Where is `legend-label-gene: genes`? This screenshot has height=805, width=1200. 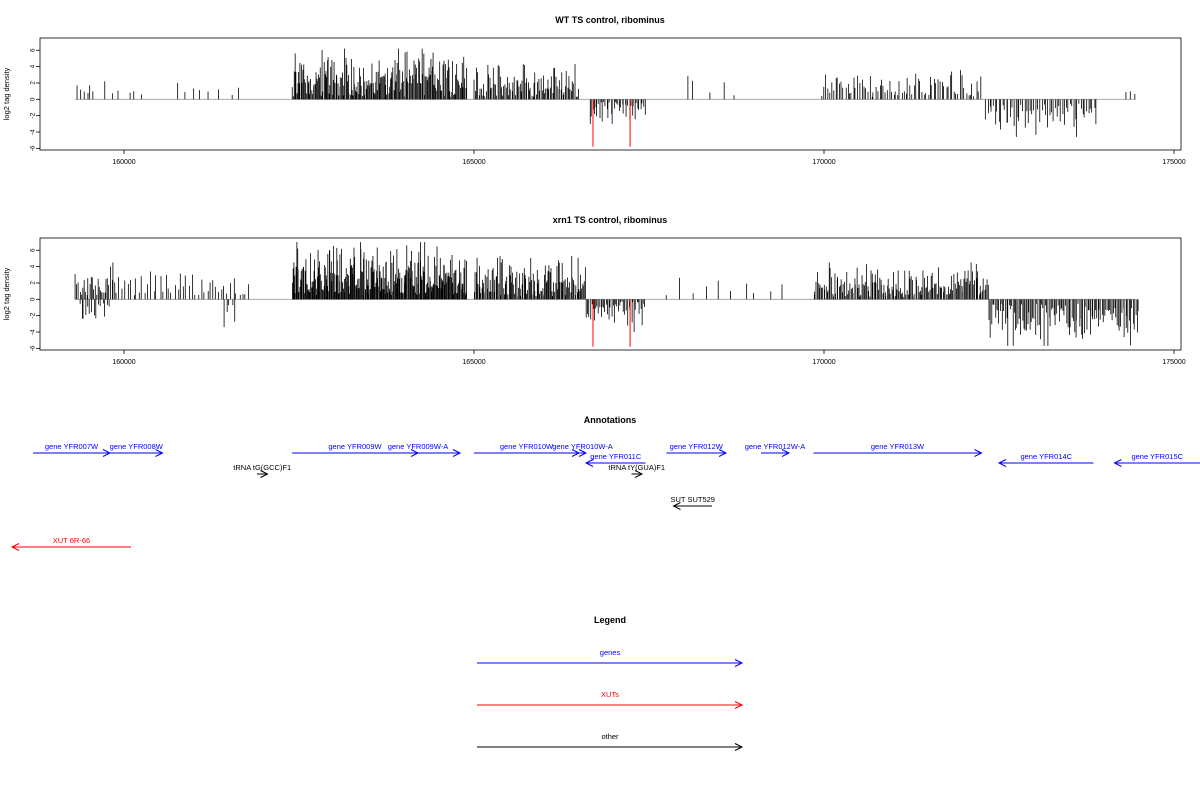
legend-label-gene: genes is located at coordinates (610, 652).